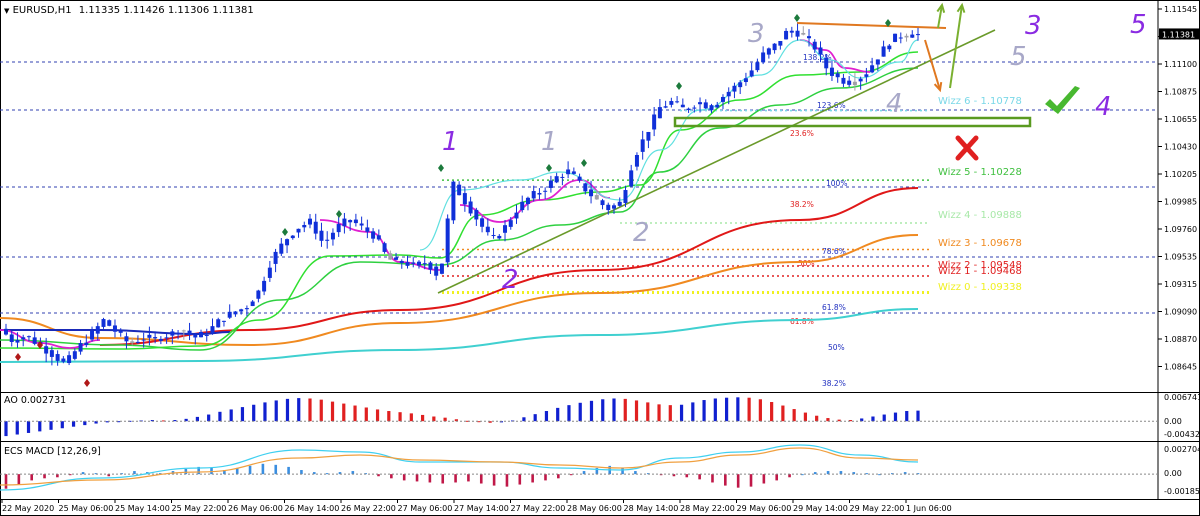 This screenshot has height=516, width=1200. Describe the element at coordinates (834, 383) in the screenshot. I see `fib-label: 38.2%` at that location.